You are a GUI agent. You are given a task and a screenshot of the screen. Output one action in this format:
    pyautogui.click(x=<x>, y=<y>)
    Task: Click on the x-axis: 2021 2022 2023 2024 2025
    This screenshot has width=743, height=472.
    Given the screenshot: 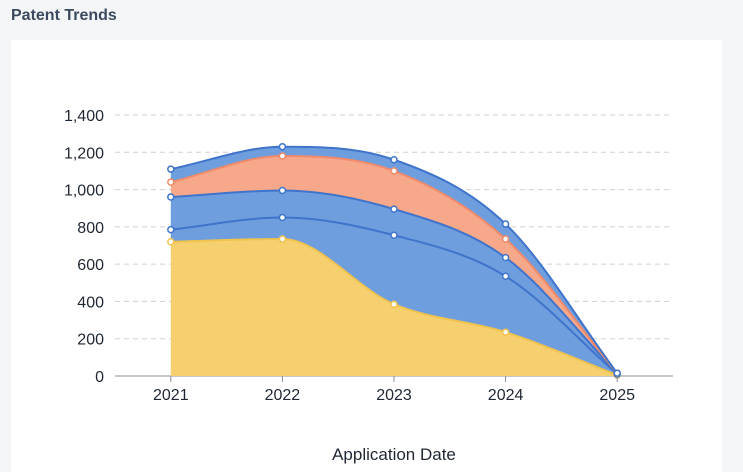 What is the action you would take?
    pyautogui.click(x=394, y=390)
    